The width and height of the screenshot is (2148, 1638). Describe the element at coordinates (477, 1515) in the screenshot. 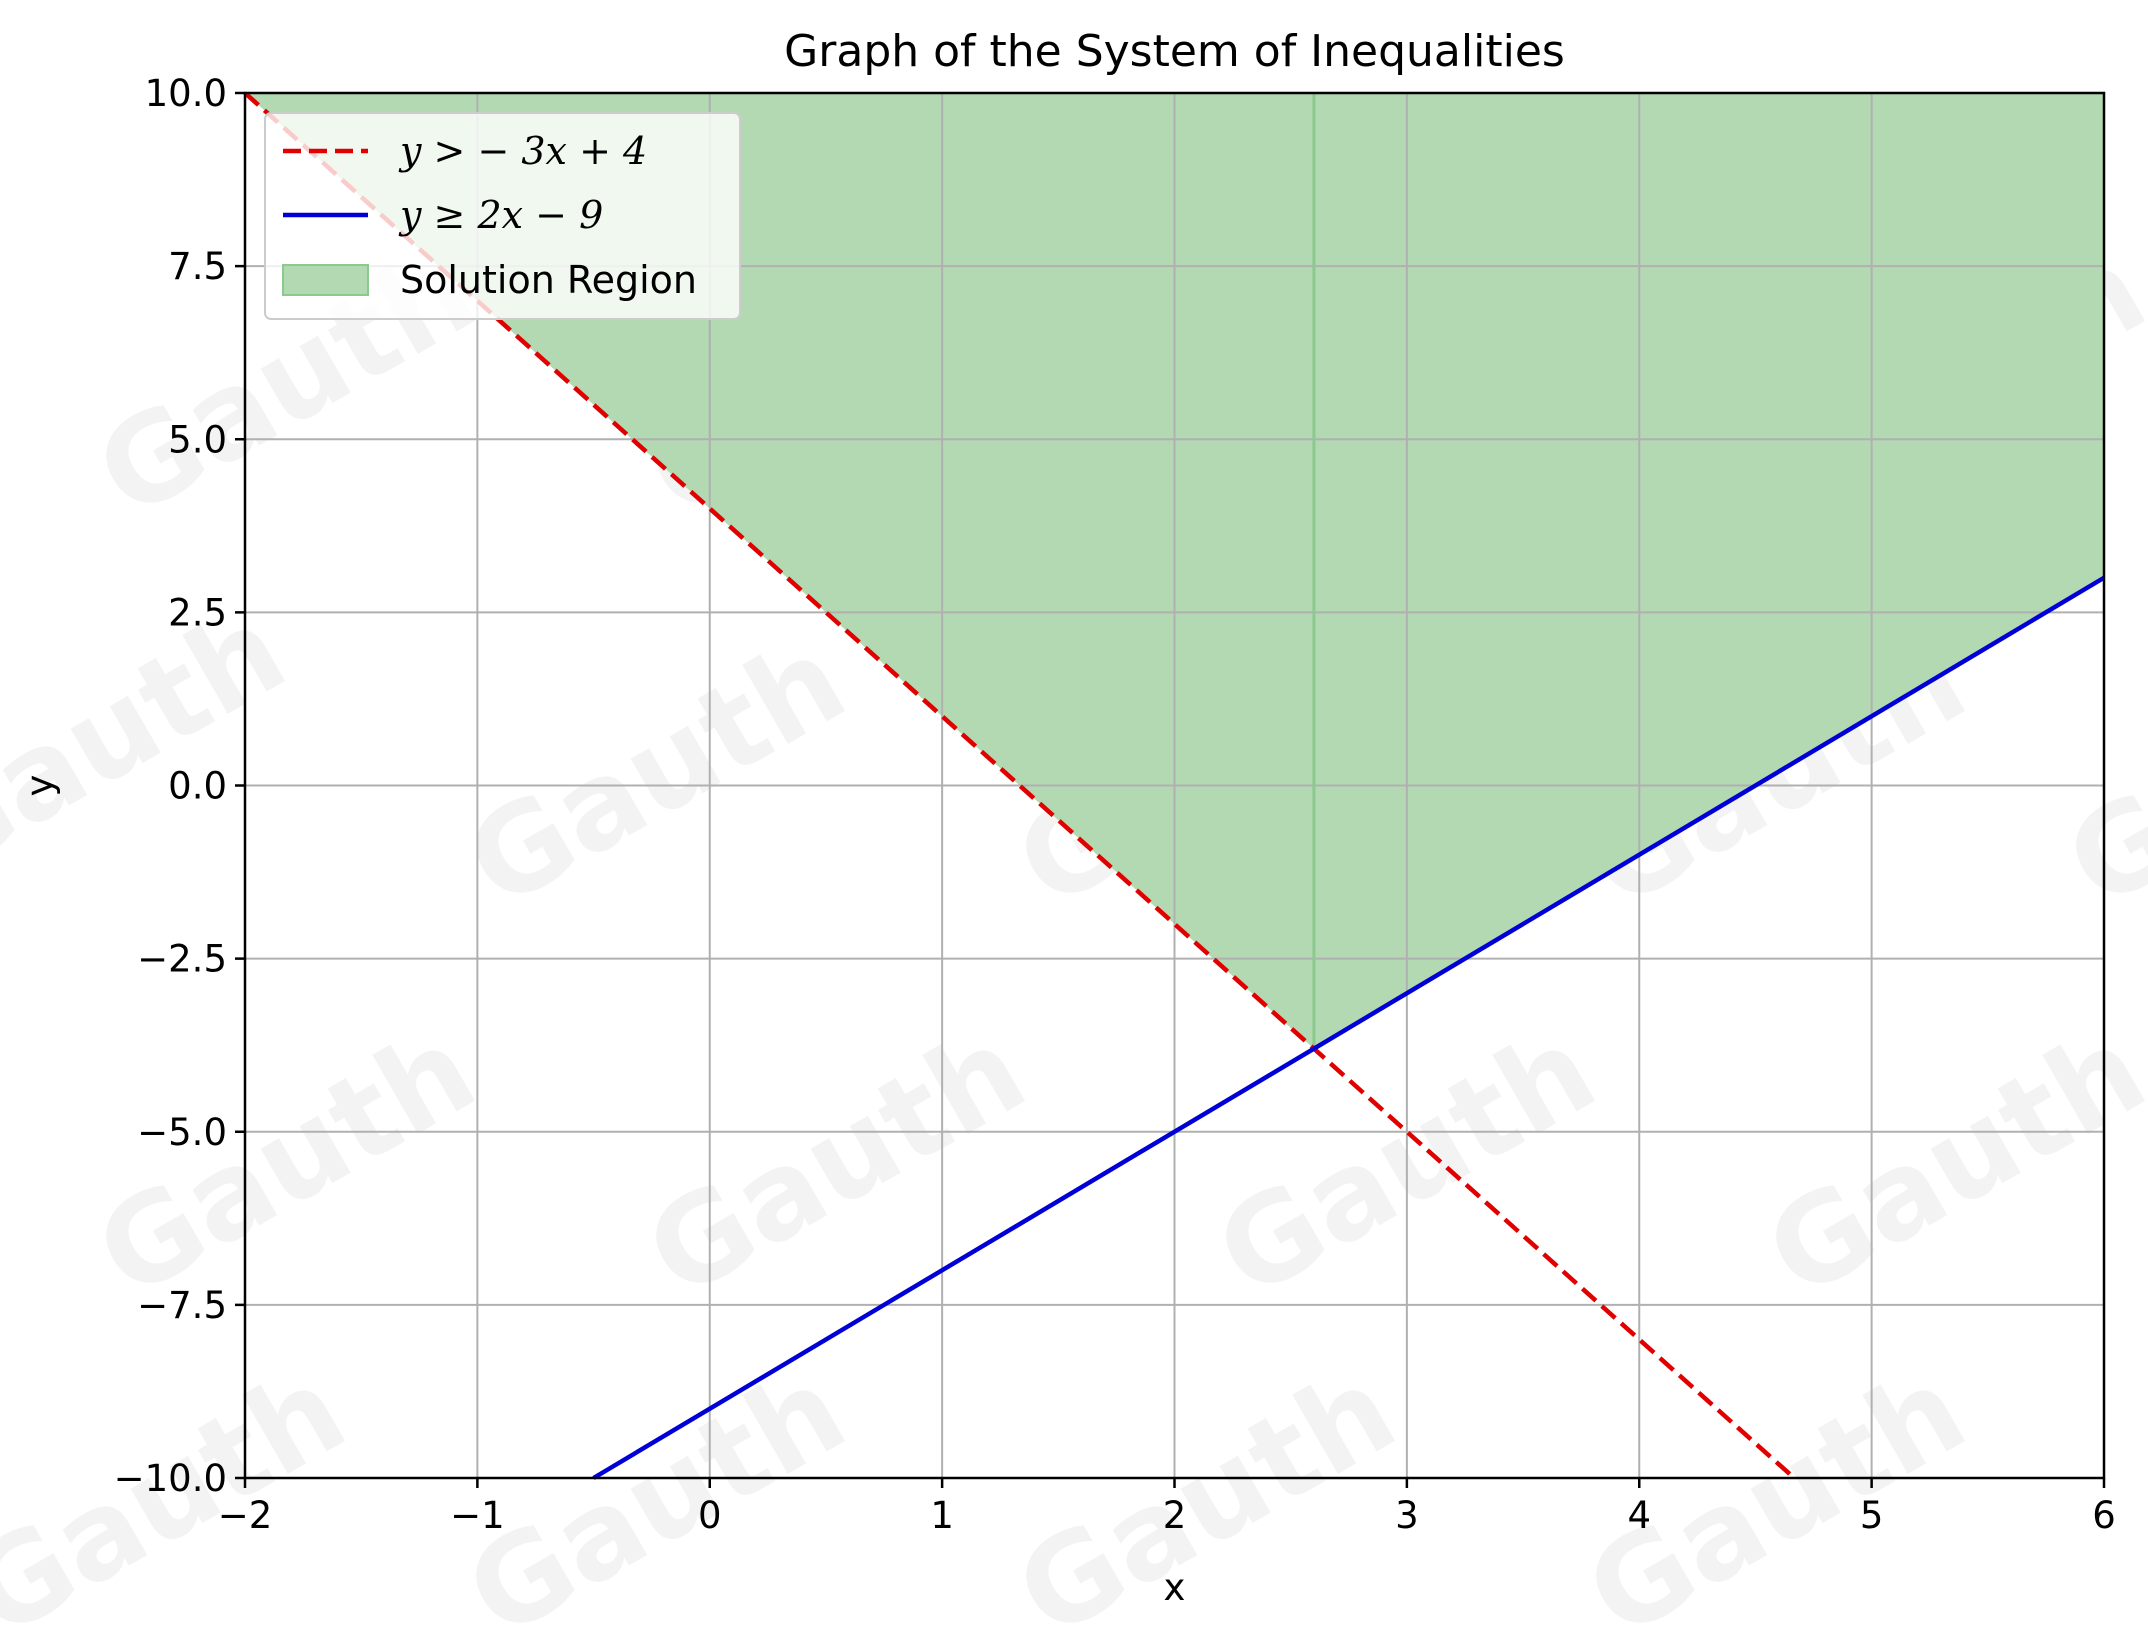

I see `x-tick-label: −1` at that location.